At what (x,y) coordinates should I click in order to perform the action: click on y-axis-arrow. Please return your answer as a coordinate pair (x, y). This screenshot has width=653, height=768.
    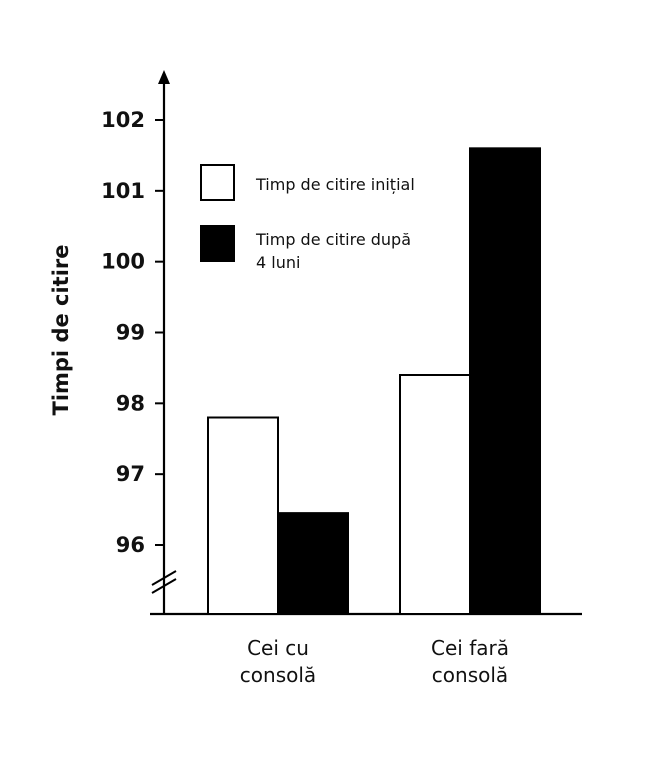
    Looking at the image, I should click on (164, 77).